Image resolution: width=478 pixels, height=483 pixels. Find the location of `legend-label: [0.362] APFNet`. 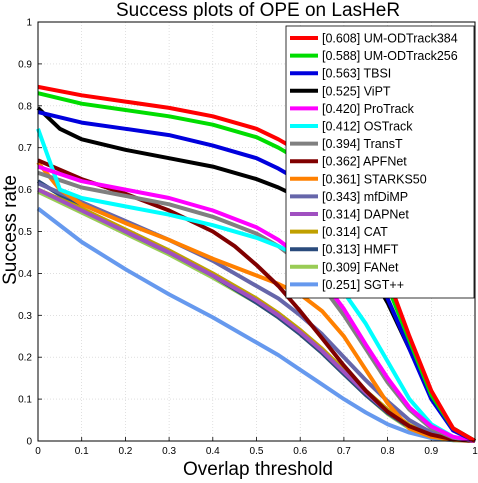

legend-label: [0.362] APFNet is located at coordinates (364, 162).